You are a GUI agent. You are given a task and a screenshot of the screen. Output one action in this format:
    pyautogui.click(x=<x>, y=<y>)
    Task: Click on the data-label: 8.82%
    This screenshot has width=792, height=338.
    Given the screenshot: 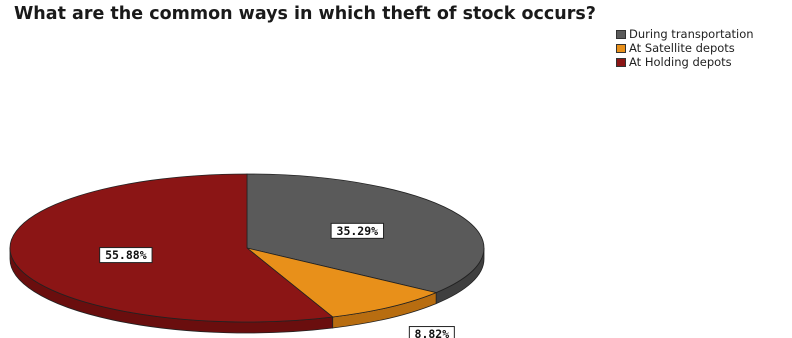 What is the action you would take?
    pyautogui.click(x=432, y=332)
    